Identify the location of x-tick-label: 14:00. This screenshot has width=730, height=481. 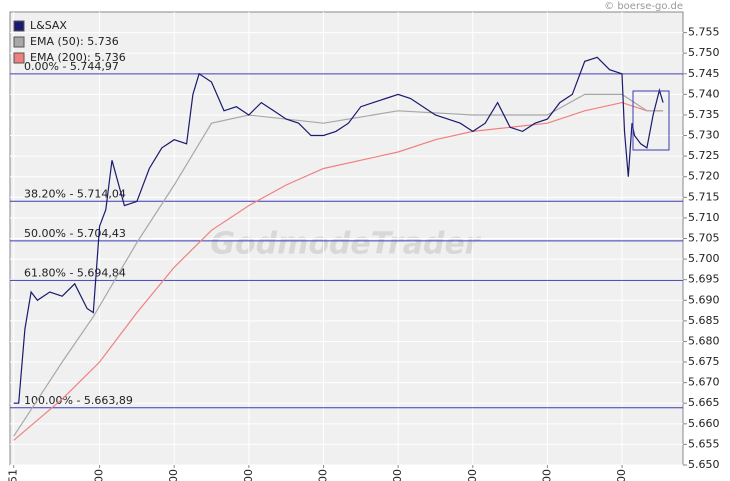
(472, 475).